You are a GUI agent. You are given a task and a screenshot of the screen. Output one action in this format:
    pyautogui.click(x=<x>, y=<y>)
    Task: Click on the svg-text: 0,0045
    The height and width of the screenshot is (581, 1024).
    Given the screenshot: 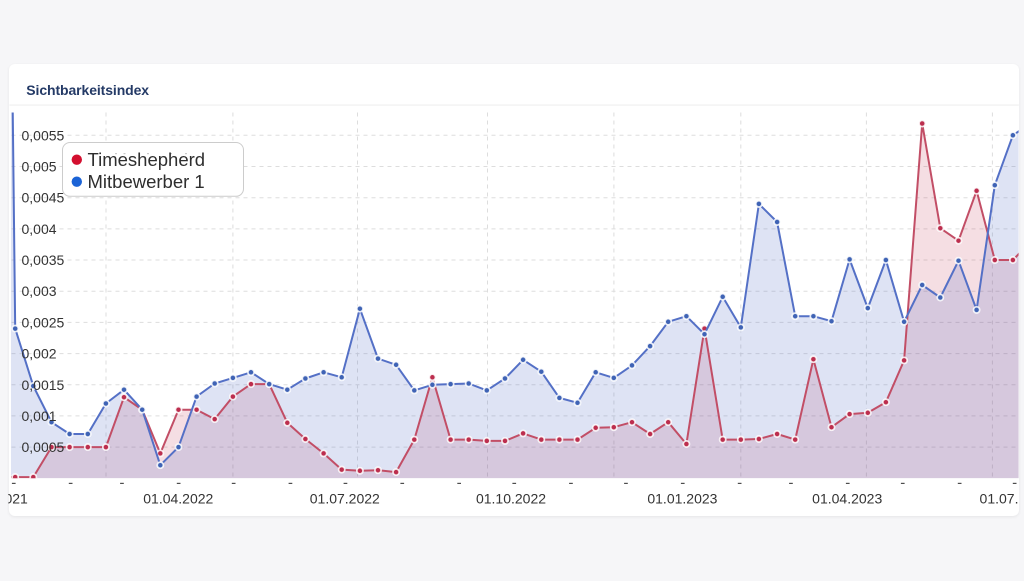 What is the action you would take?
    pyautogui.click(x=43, y=198)
    